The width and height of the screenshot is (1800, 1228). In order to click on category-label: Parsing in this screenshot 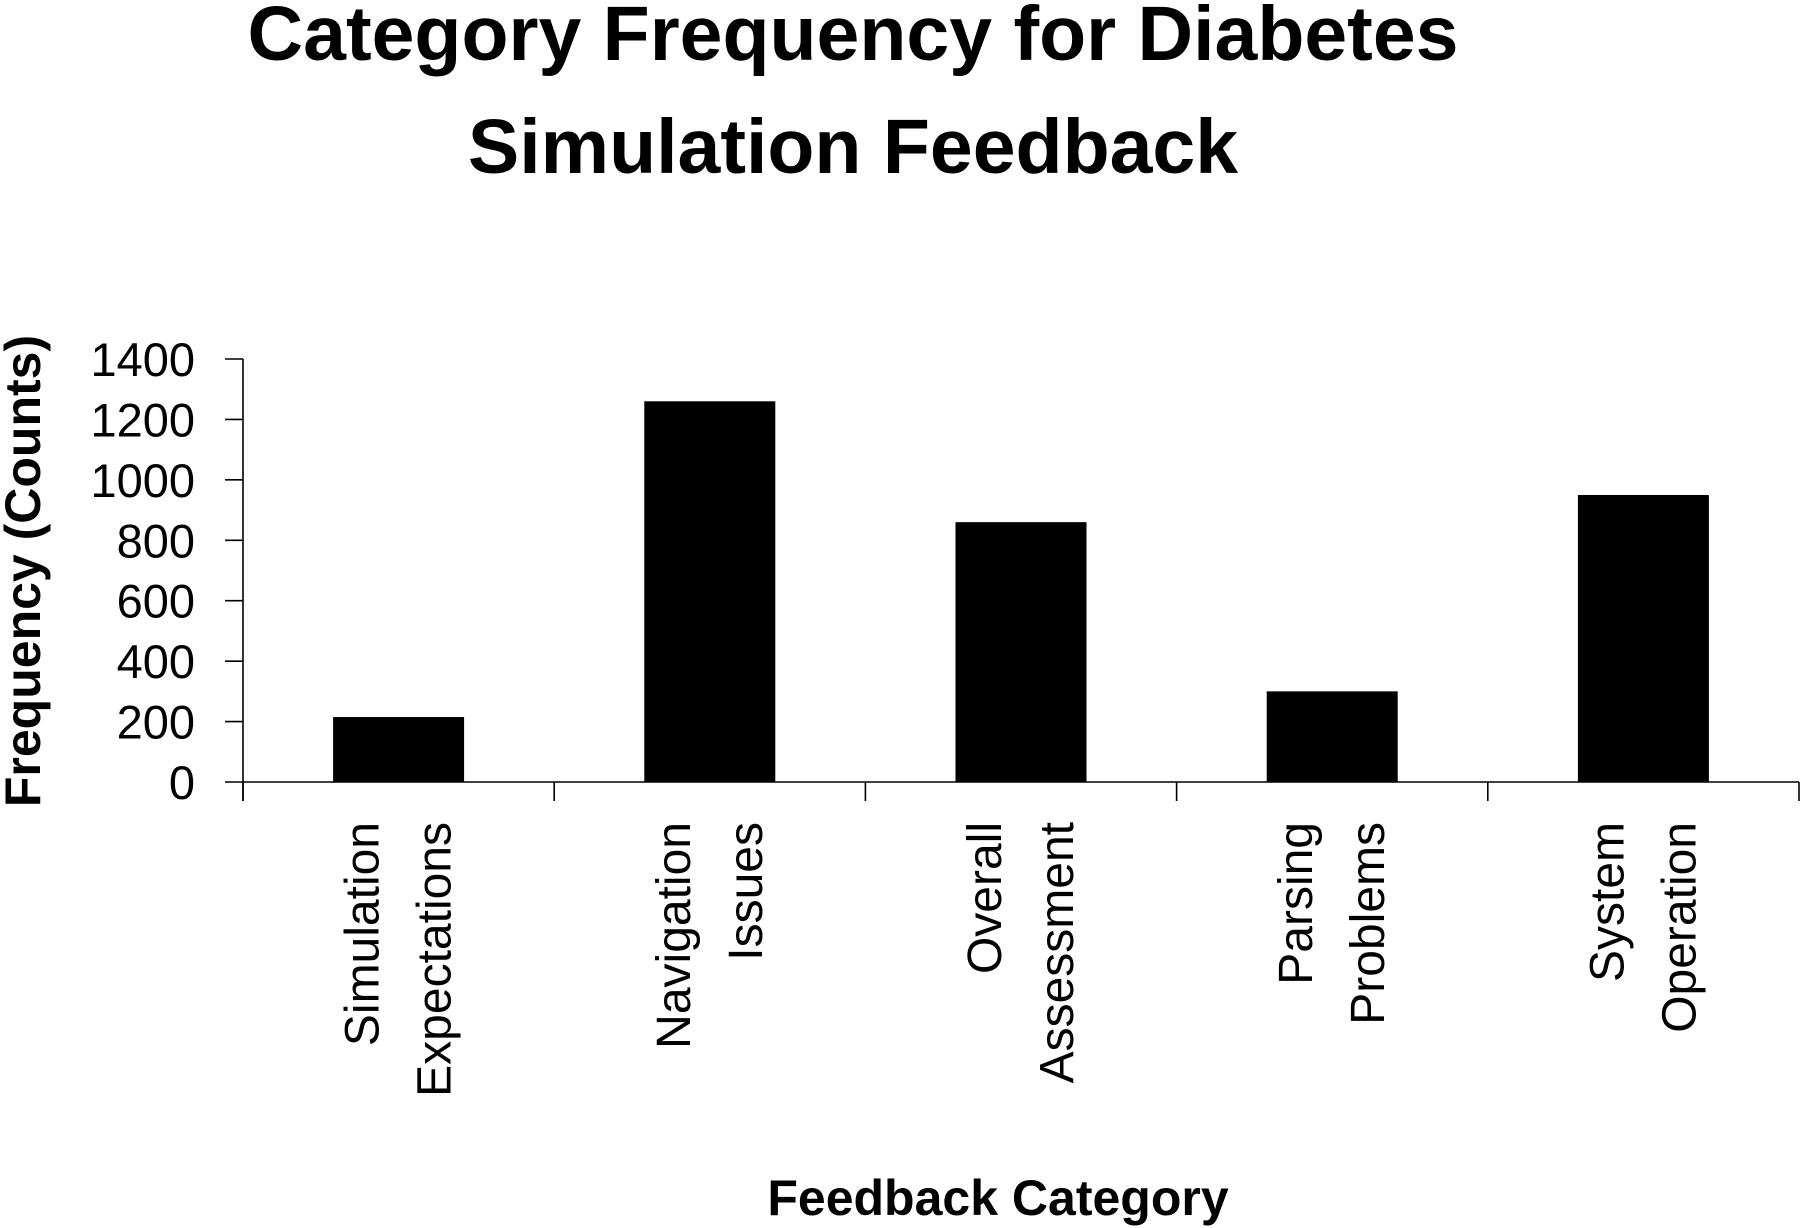, I will do `click(1296, 903)`.